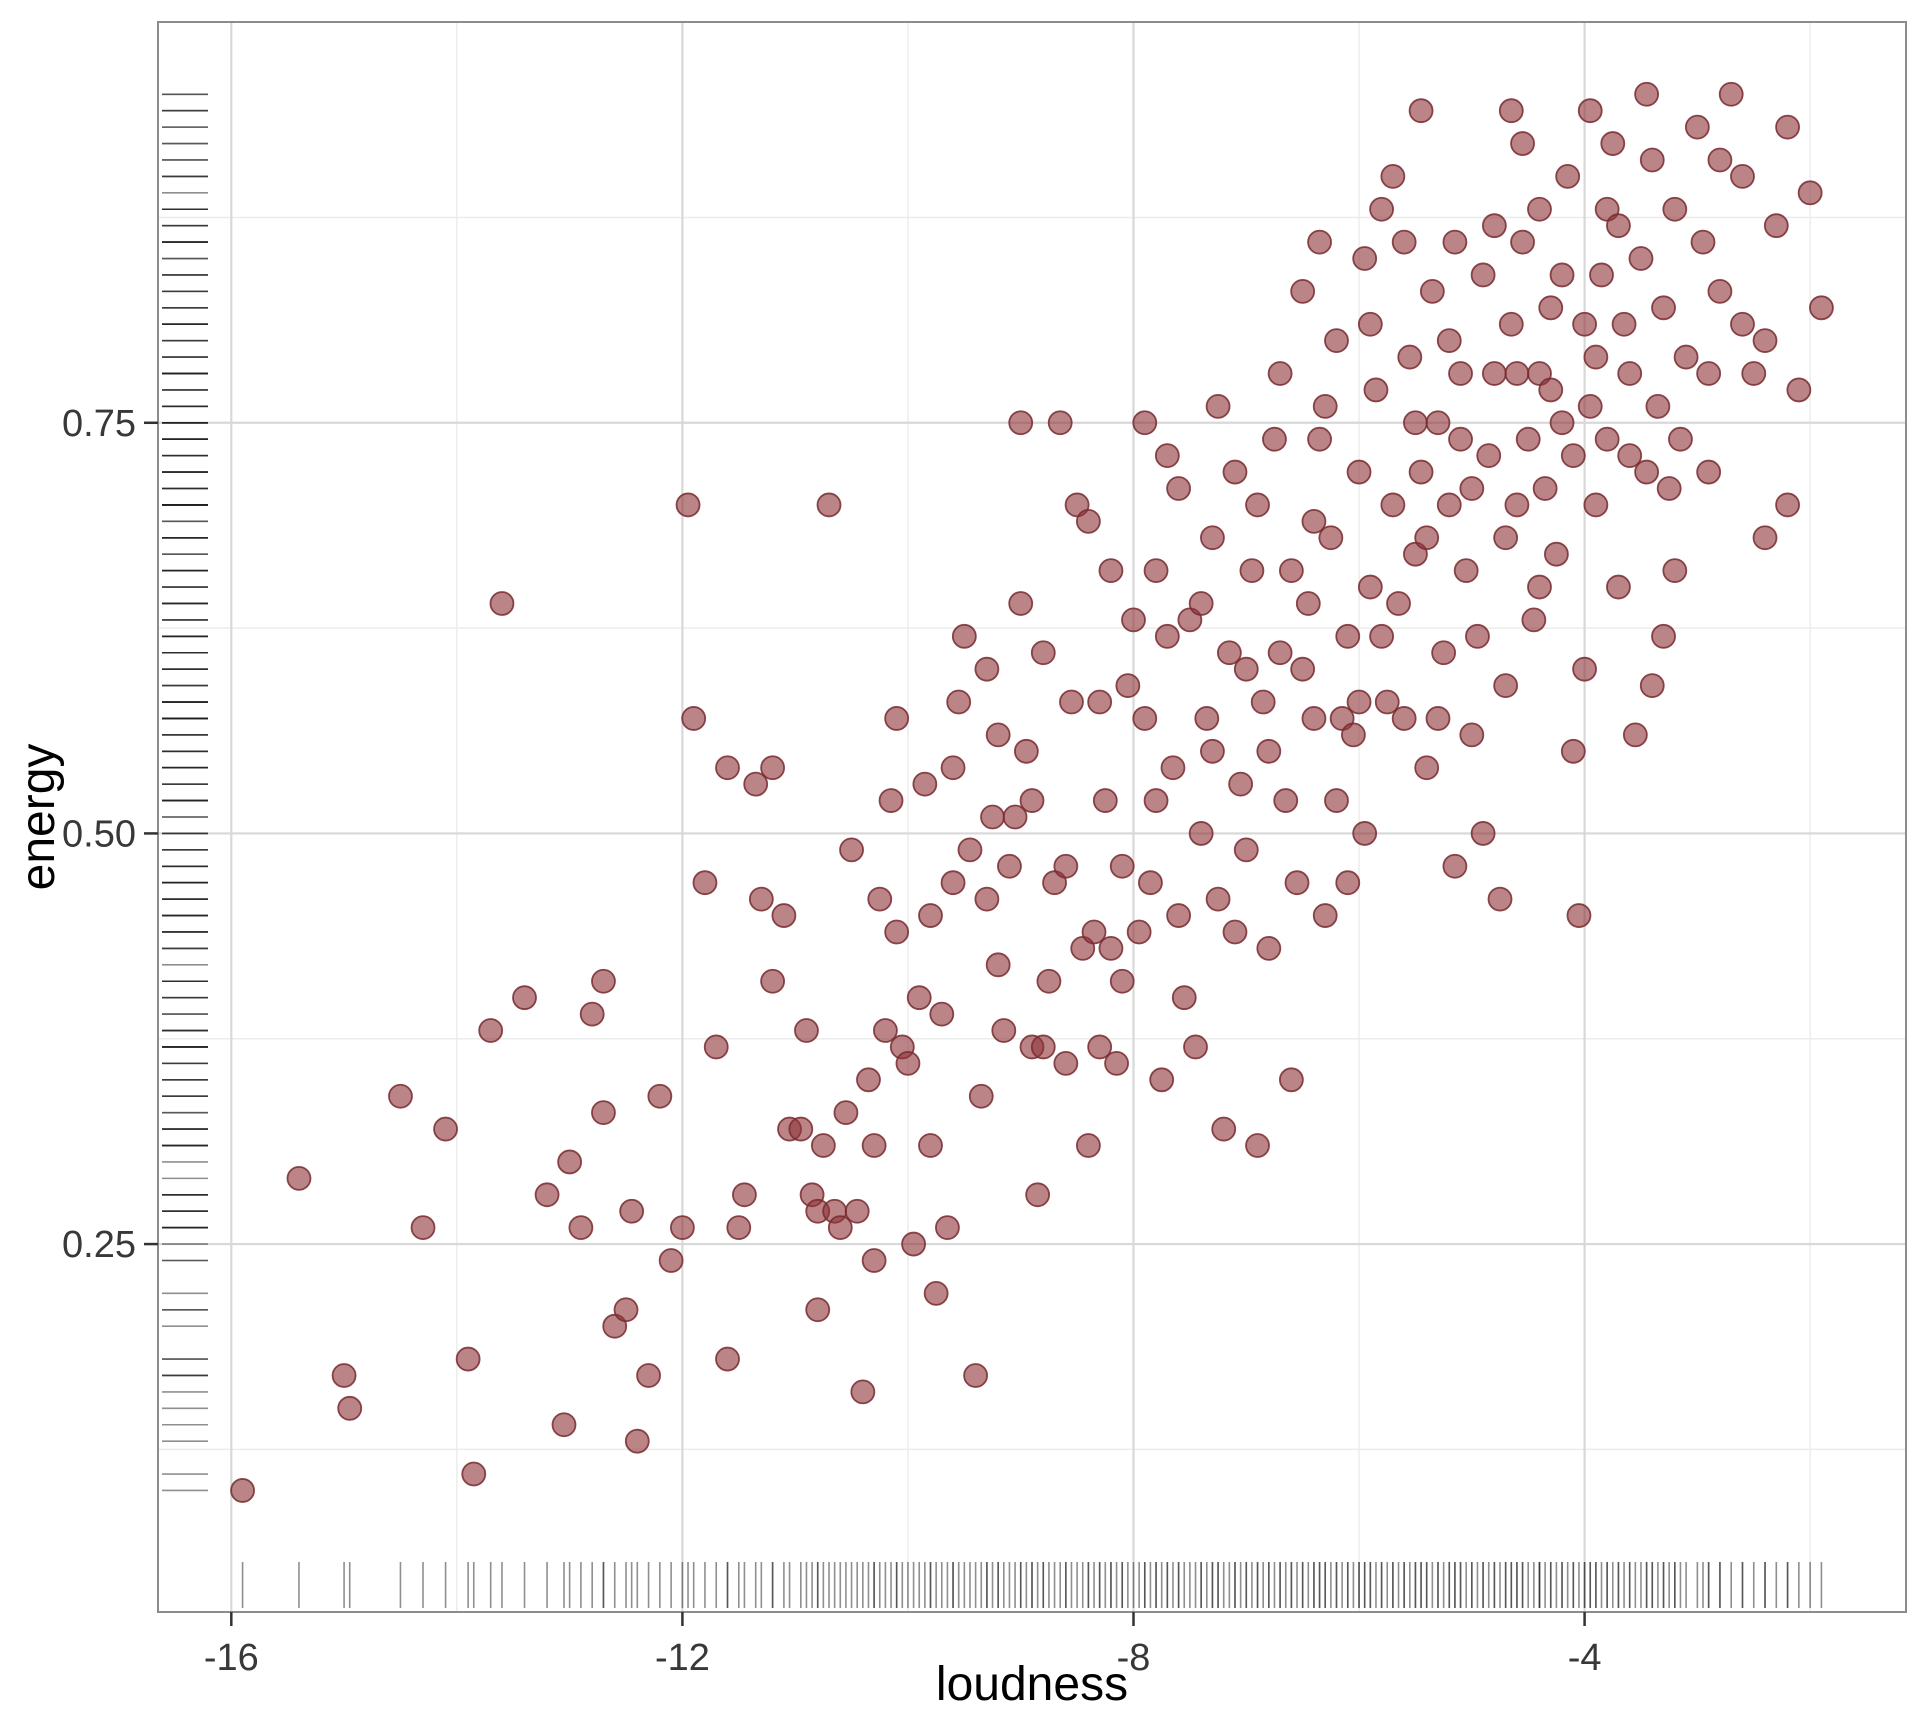  I want to click on x-tick-label: -4, so click(1585, 1658).